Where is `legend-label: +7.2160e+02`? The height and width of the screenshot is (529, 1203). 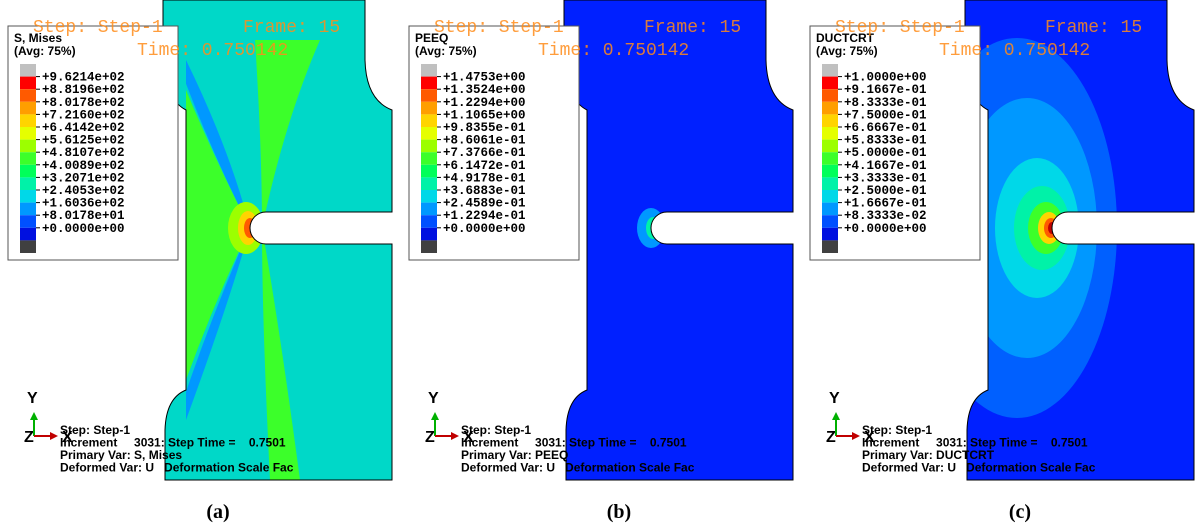
legend-label: +7.2160e+02 is located at coordinates (83, 115).